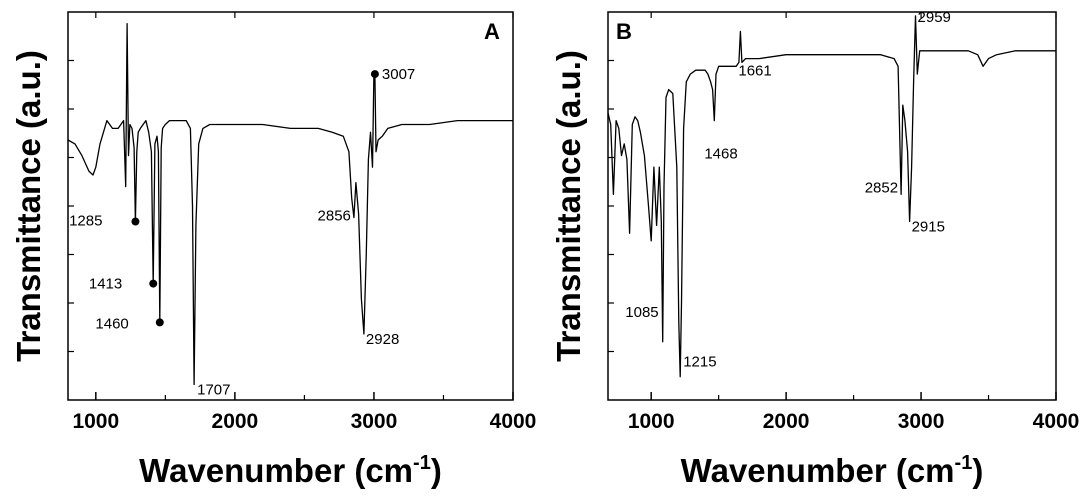  Describe the element at coordinates (398, 74) in the screenshot. I see `peak-label: 3007` at that location.